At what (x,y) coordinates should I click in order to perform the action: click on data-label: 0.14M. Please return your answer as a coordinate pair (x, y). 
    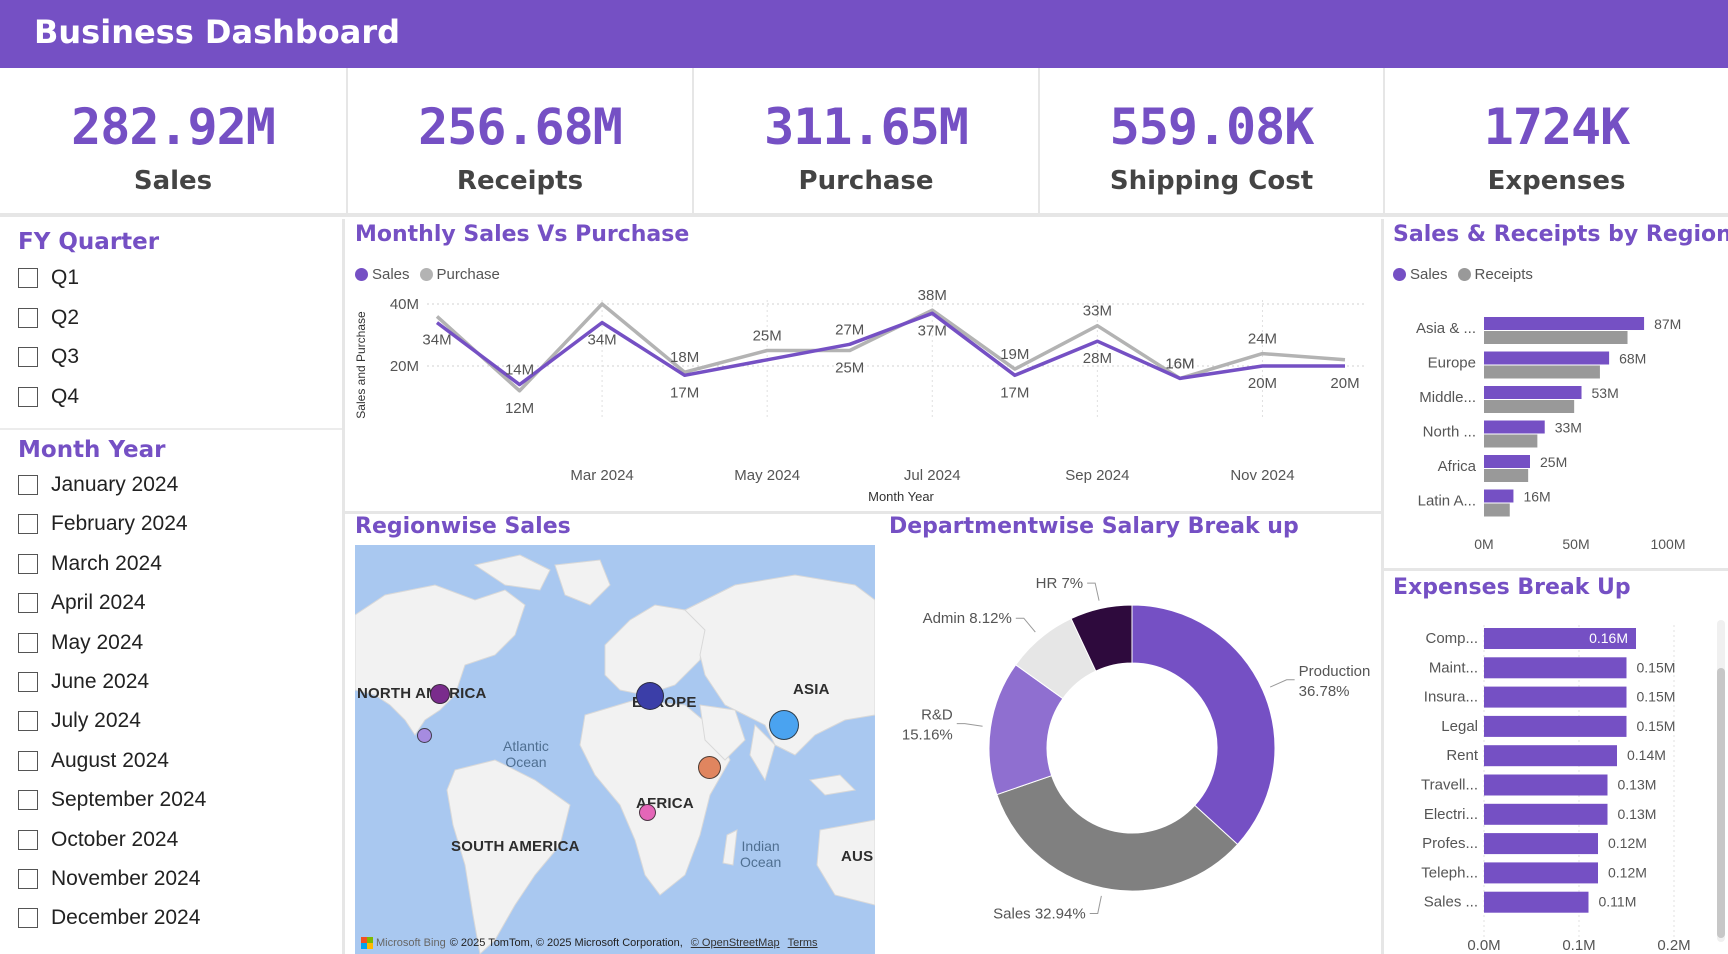
    Looking at the image, I should click on (1646, 755).